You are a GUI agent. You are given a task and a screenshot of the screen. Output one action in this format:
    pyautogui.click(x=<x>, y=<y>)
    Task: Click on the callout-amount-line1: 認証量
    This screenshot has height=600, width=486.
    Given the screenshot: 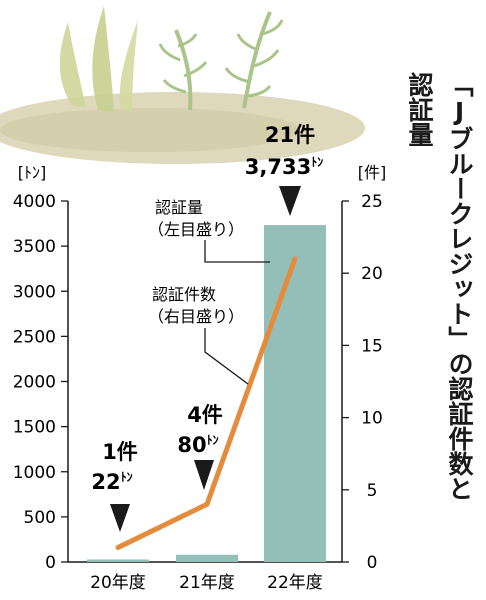 What is the action you would take?
    pyautogui.click(x=179, y=207)
    